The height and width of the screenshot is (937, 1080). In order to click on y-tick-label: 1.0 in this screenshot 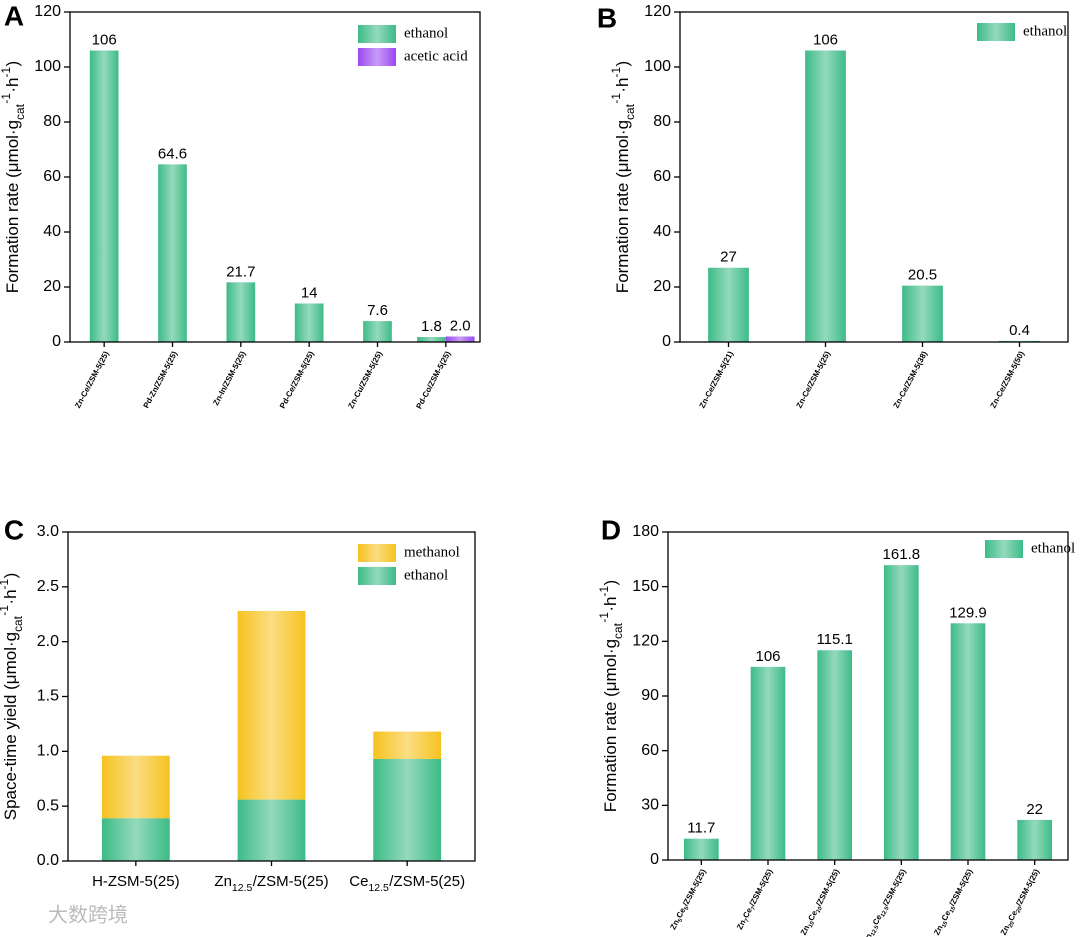, I will do `click(48, 751)`.